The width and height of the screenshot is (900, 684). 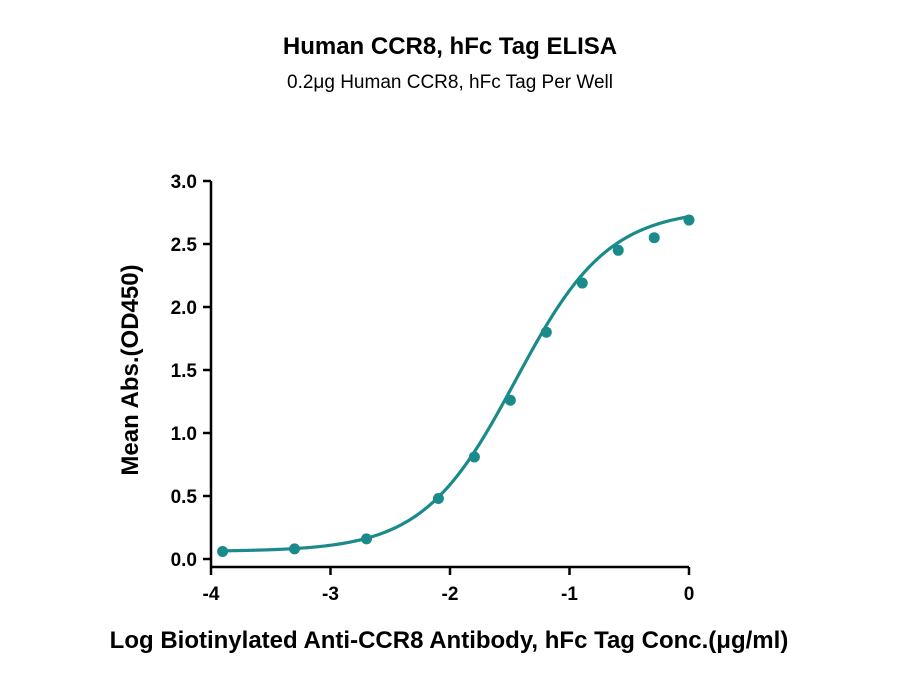 What do you see at coordinates (184, 497) in the screenshot?
I see `y-tick-label: 0.5` at bounding box center [184, 497].